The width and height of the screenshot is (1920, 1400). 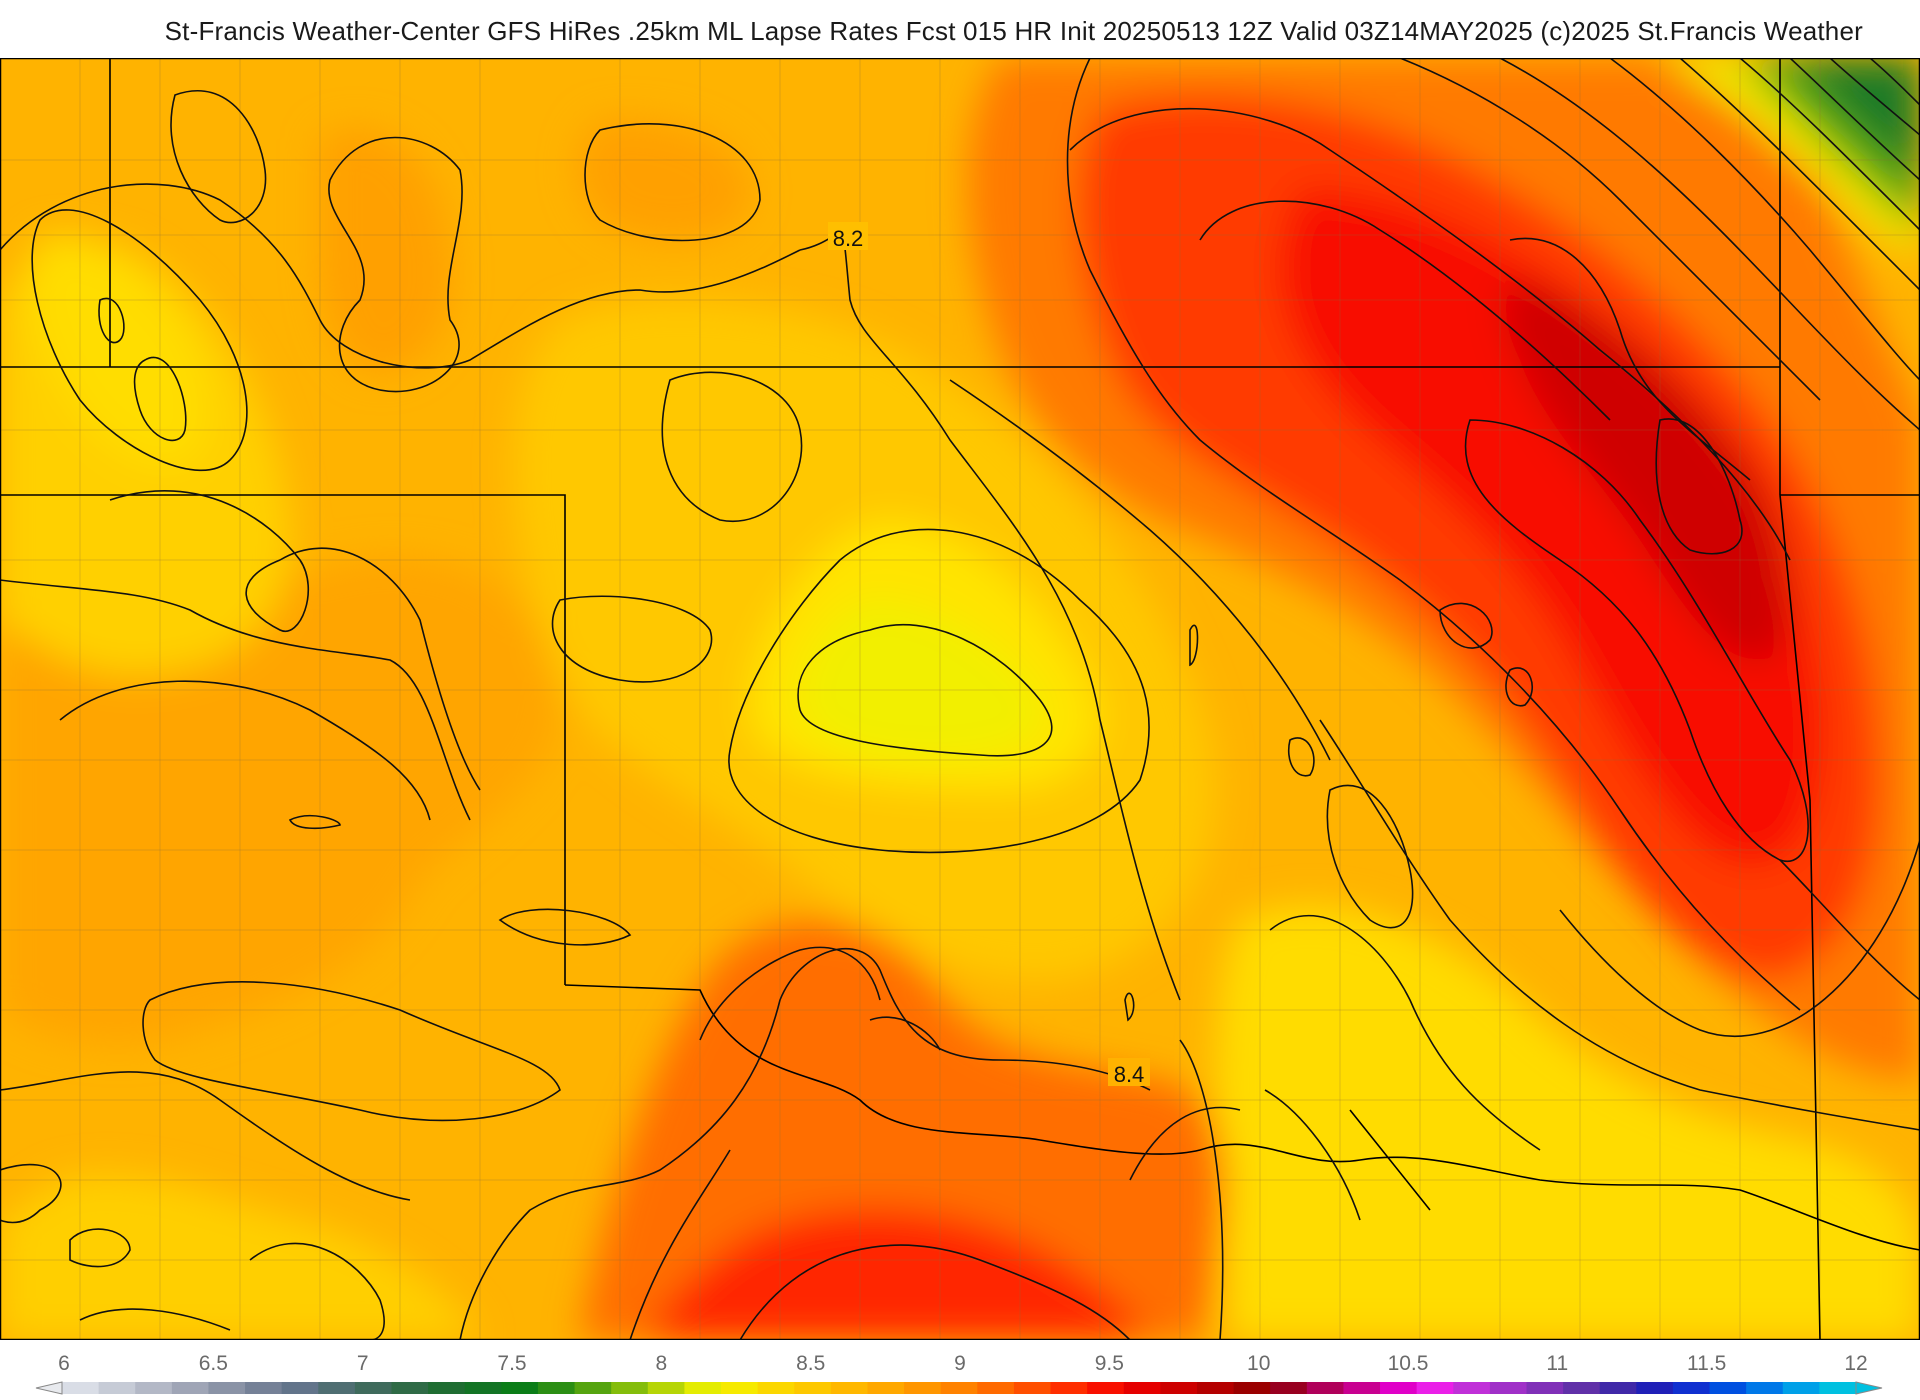 What do you see at coordinates (1258, 1363) in the screenshot?
I see `colorbar-tick-label: 10` at bounding box center [1258, 1363].